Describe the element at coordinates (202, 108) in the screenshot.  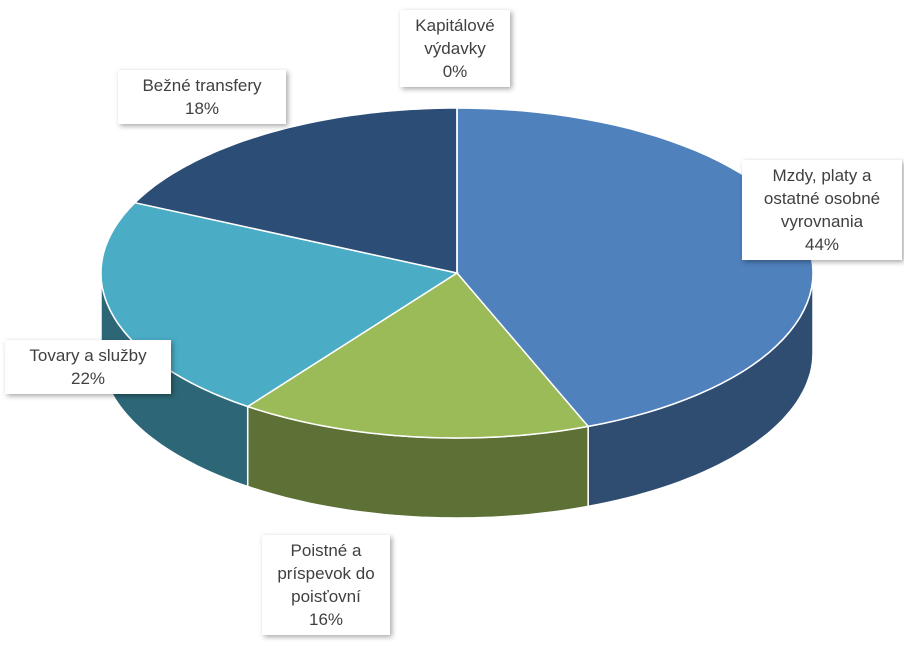
I see `value-label: 18%` at that location.